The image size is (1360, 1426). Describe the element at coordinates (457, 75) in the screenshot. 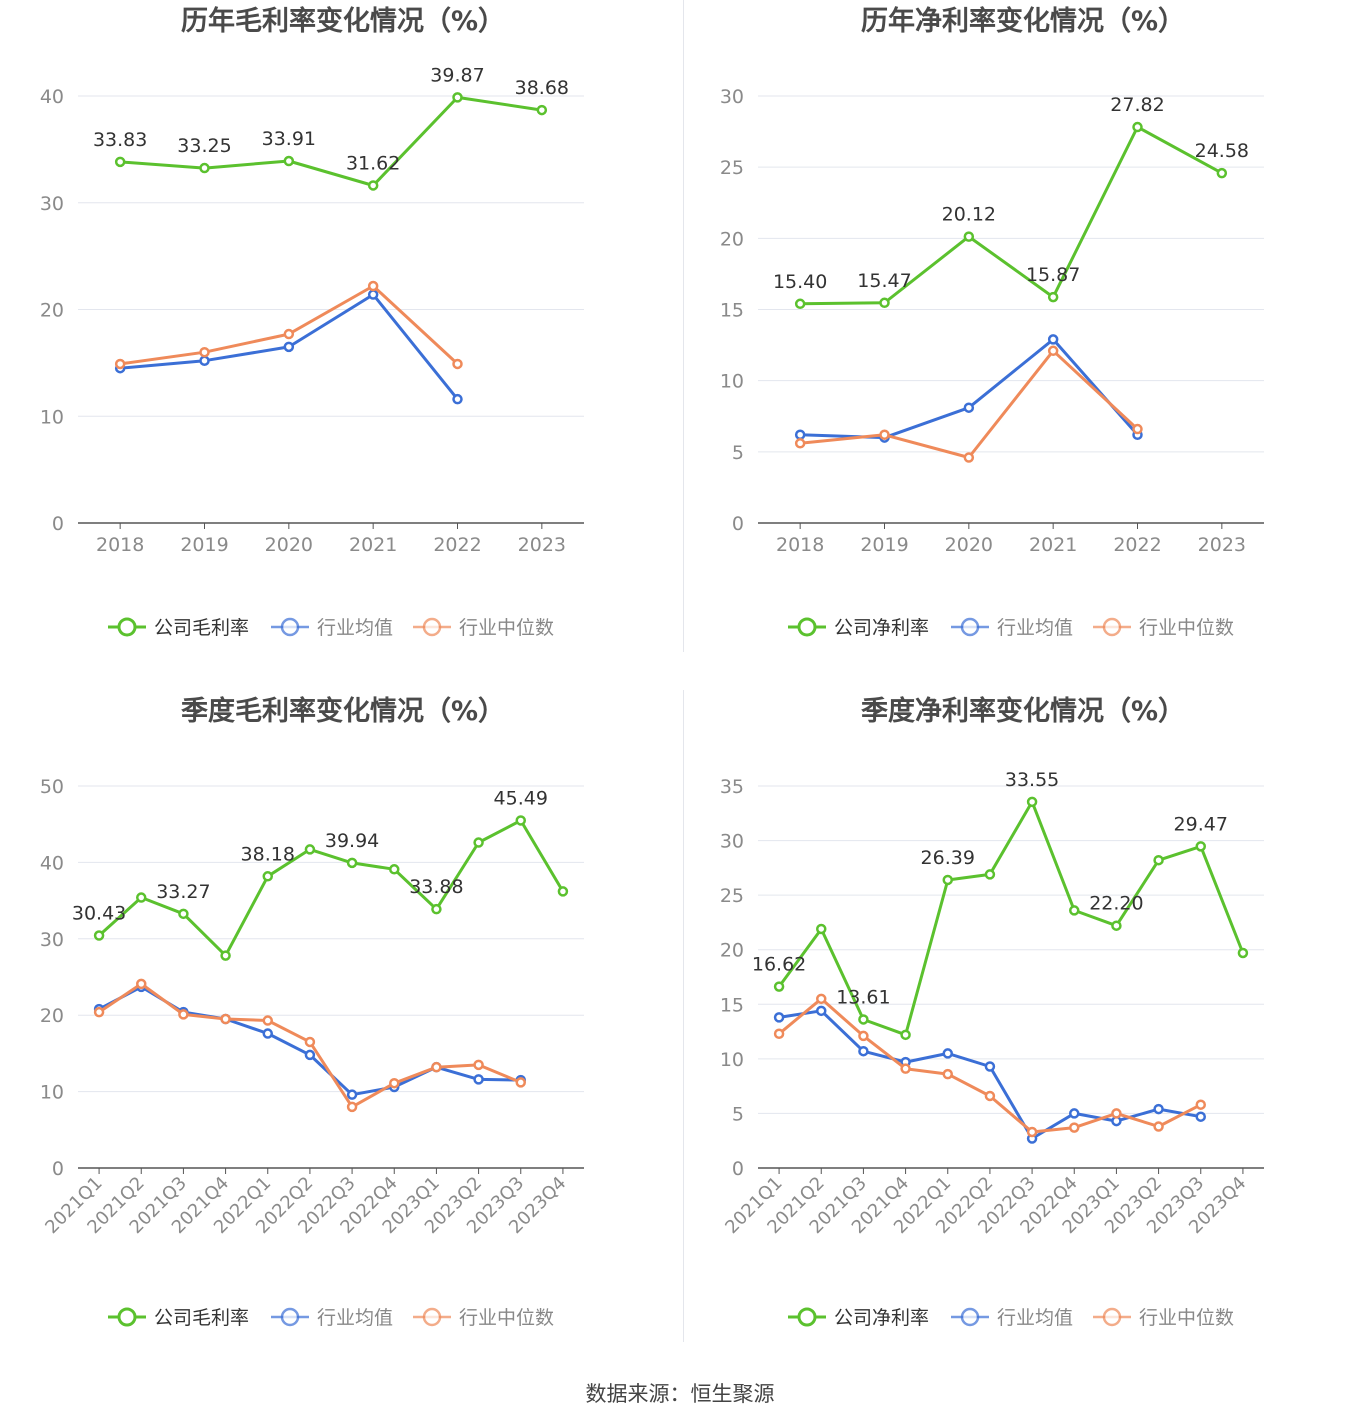

I see `data-label: 39.87` at that location.